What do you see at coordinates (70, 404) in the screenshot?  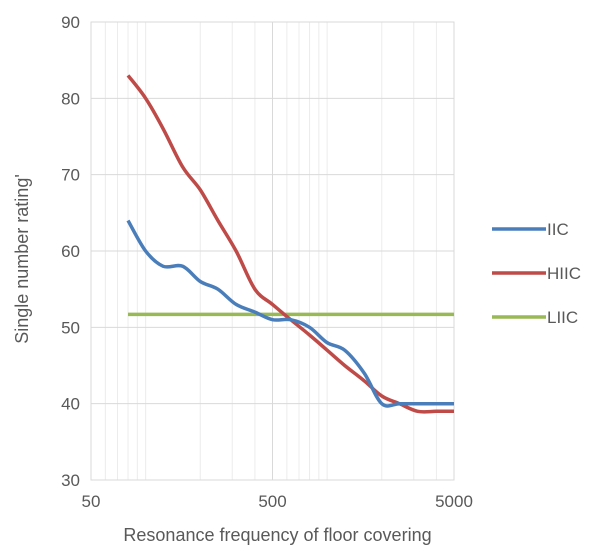 I see `y-tick-label: 40` at bounding box center [70, 404].